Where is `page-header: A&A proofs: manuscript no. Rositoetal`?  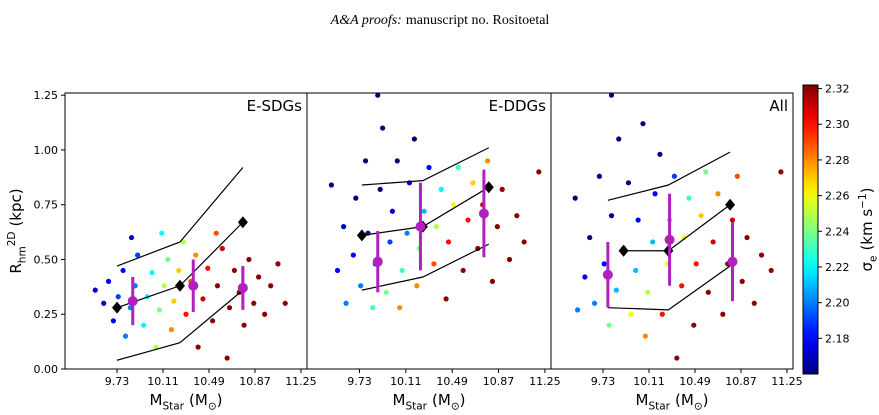 page-header: A&A proofs: manuscript no. Rositoetal is located at coordinates (440, 20).